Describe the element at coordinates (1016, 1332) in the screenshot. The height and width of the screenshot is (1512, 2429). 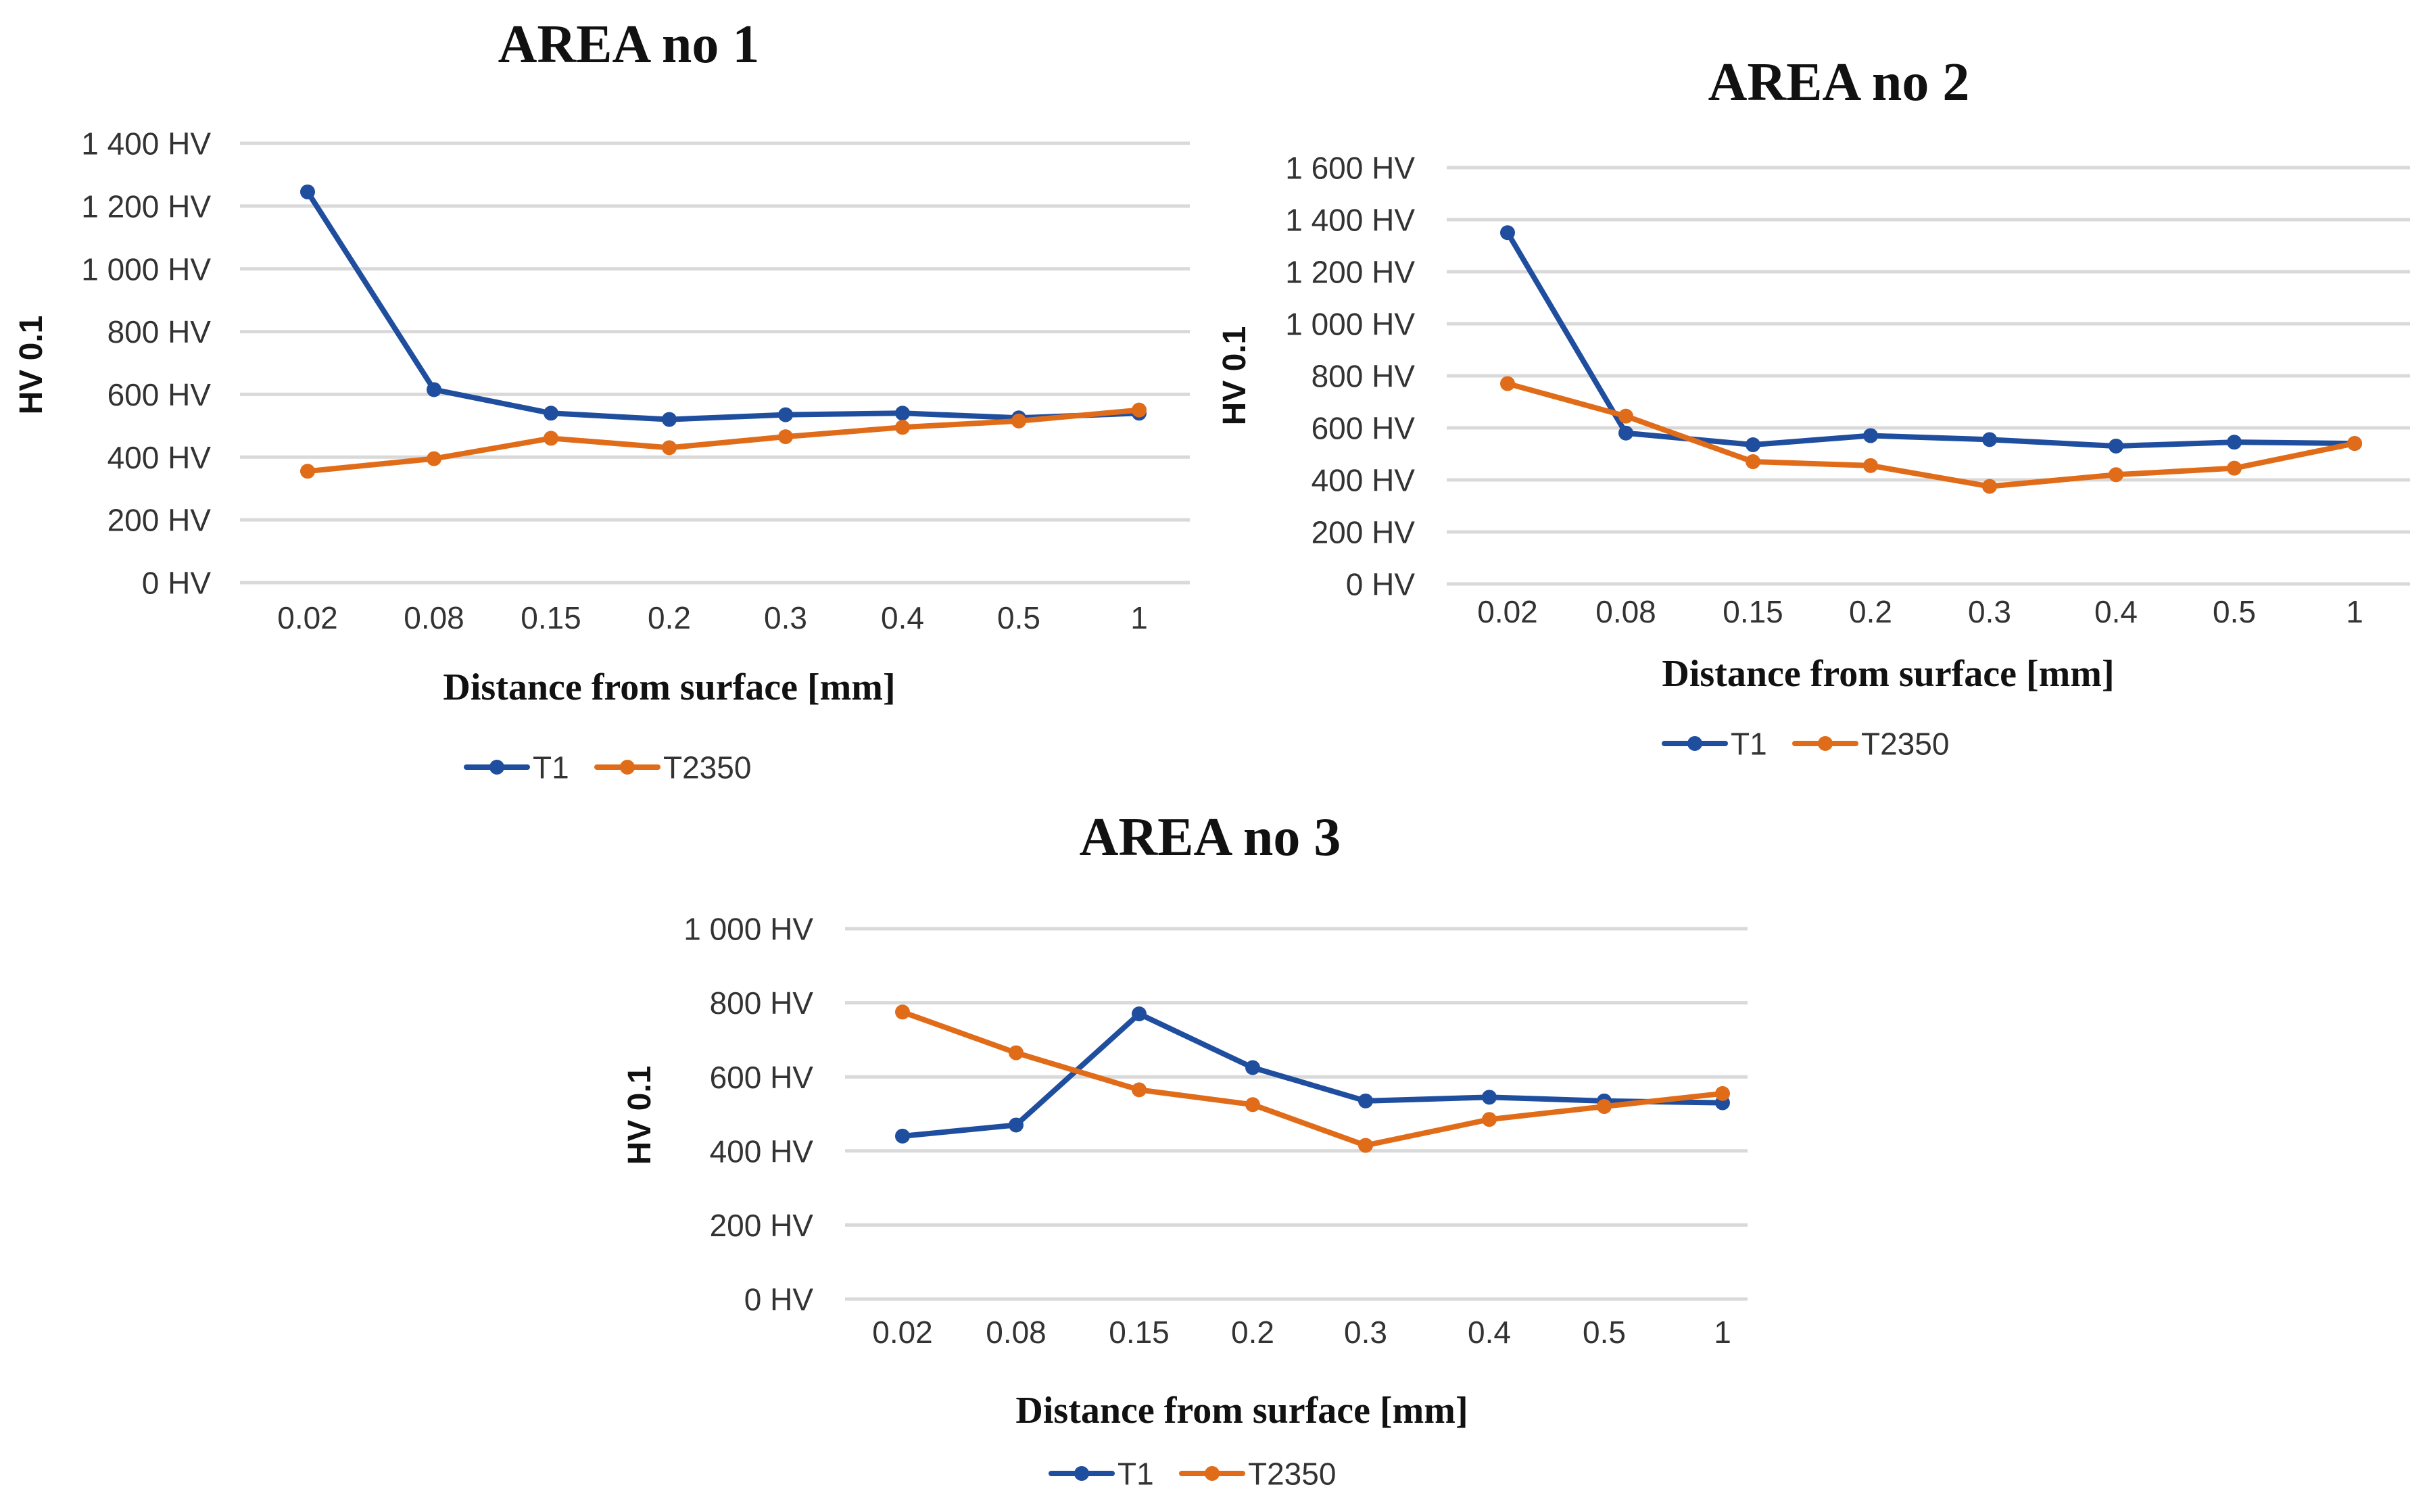
I see `x-tick-label: 0.08` at that location.